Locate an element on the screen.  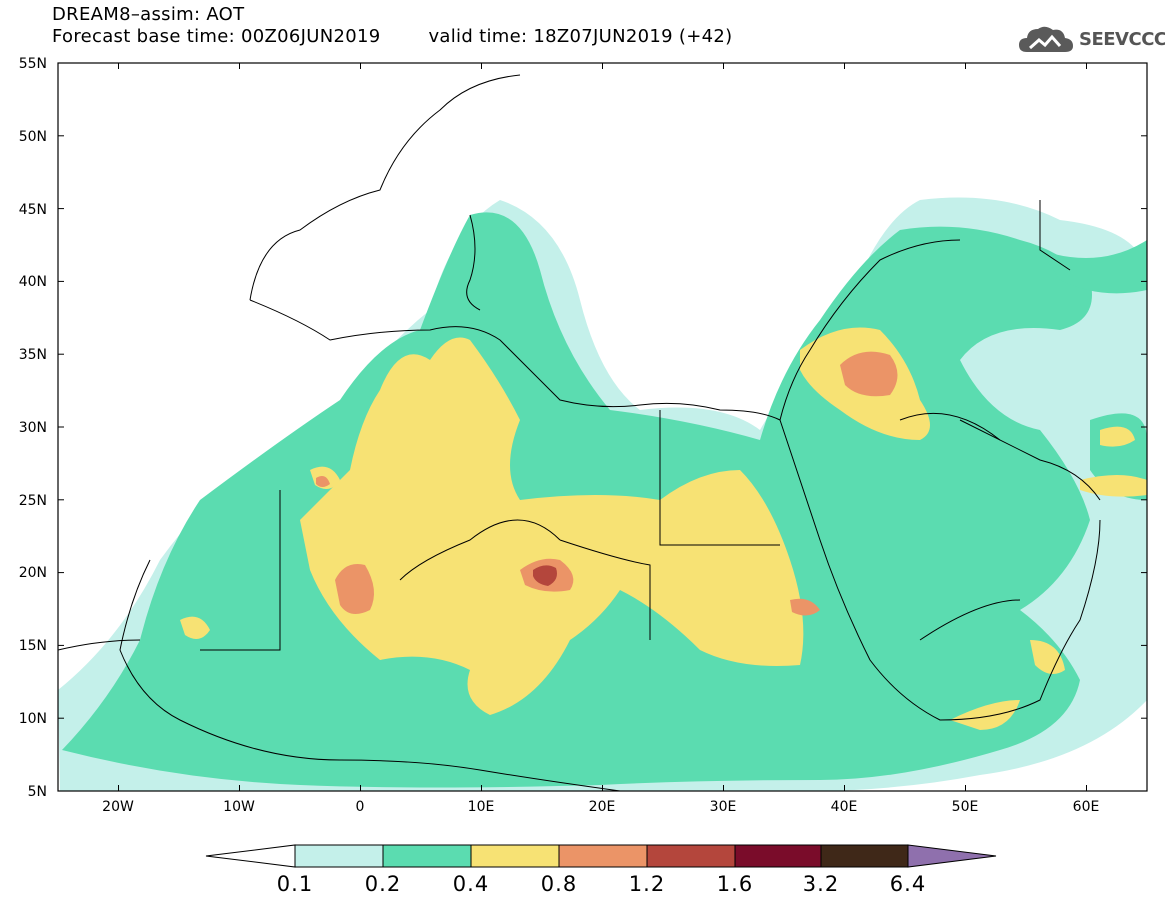
lat-label: 20N is located at coordinates (33, 573).